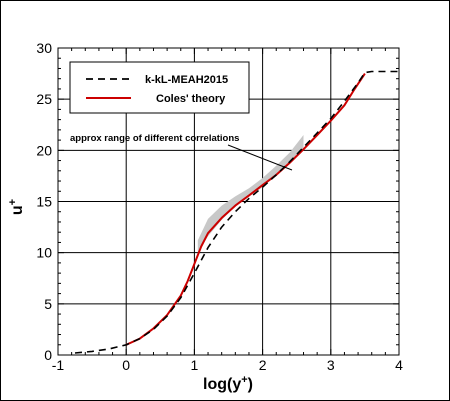  What do you see at coordinates (48, 304) in the screenshot?
I see `y-tick-label: 5` at bounding box center [48, 304].